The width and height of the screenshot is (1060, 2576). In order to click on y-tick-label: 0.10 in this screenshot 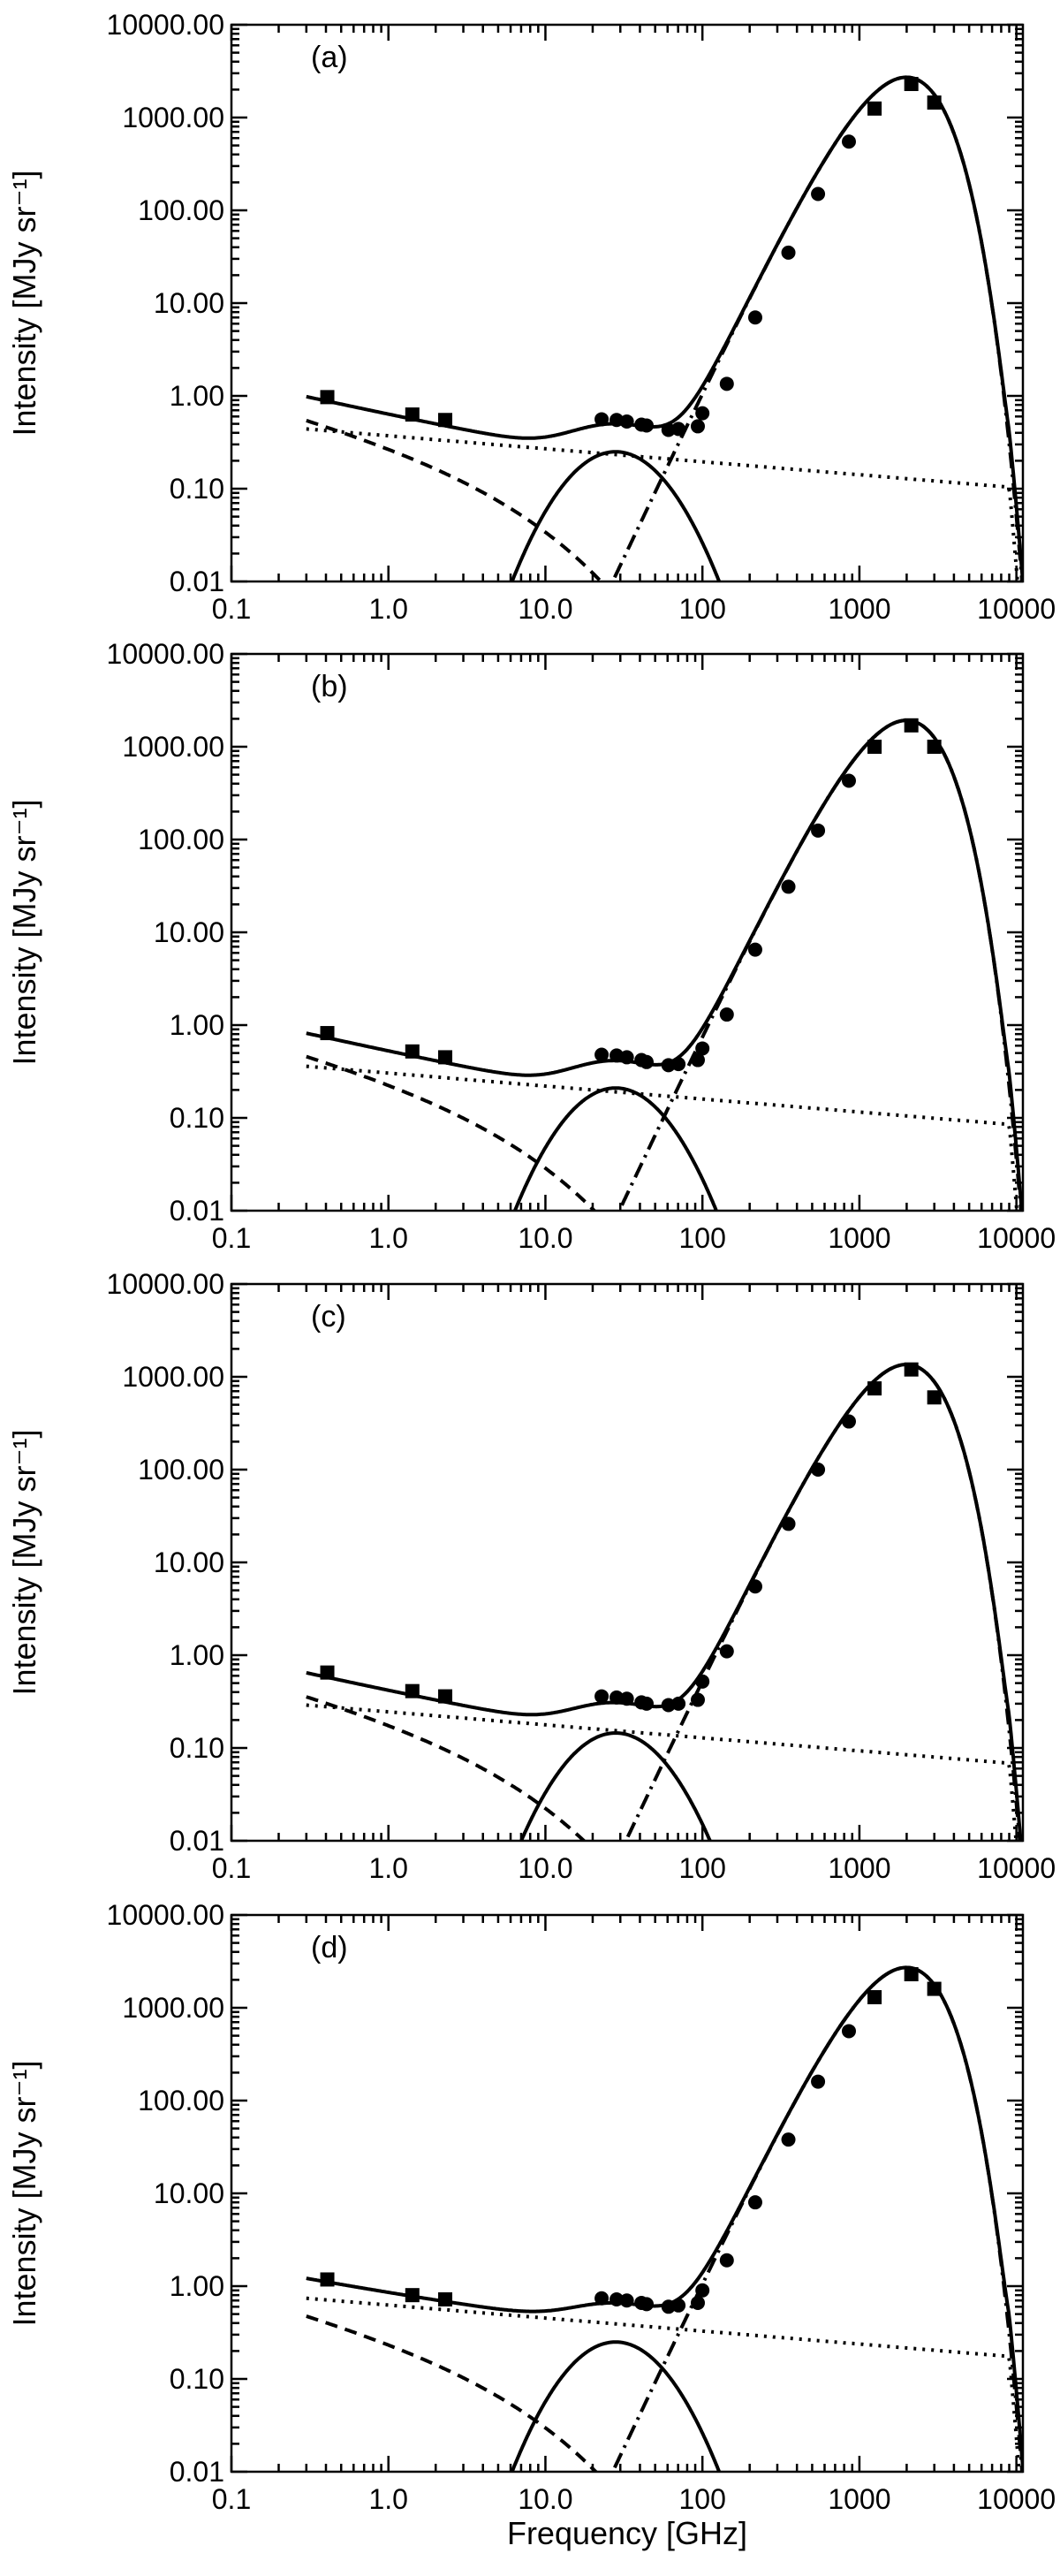, I will do `click(197, 1118)`.